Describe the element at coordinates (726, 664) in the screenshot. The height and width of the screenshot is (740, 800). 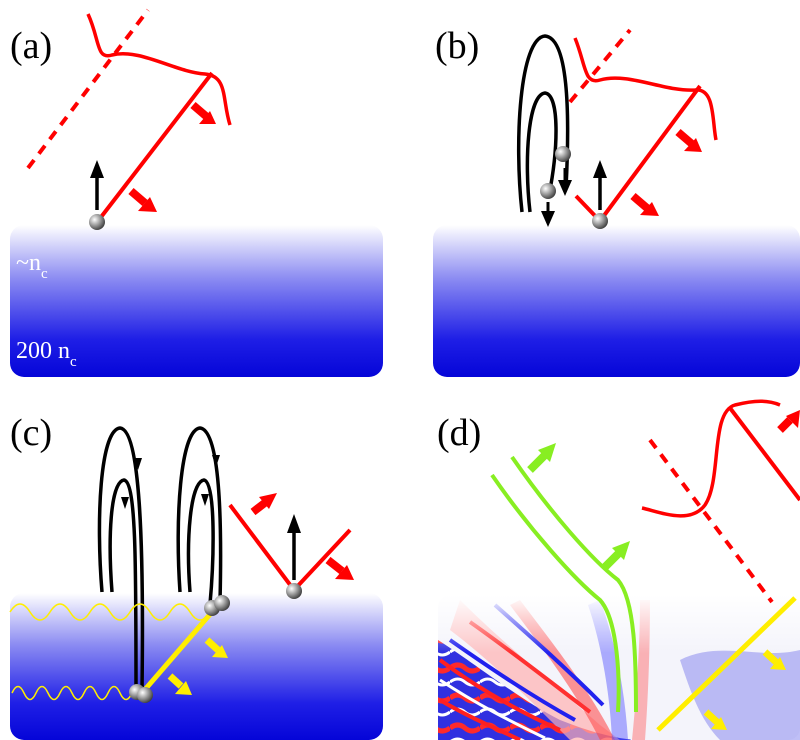
I see `harmonic-ray-d` at that location.